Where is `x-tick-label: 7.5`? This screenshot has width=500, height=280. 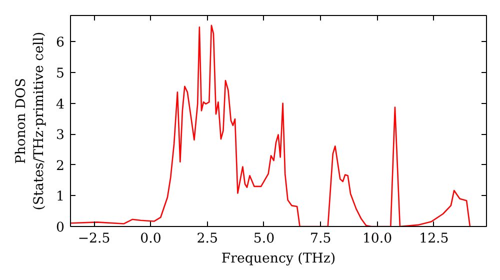
x-tick-label: 7.5 is located at coordinates (321, 239).